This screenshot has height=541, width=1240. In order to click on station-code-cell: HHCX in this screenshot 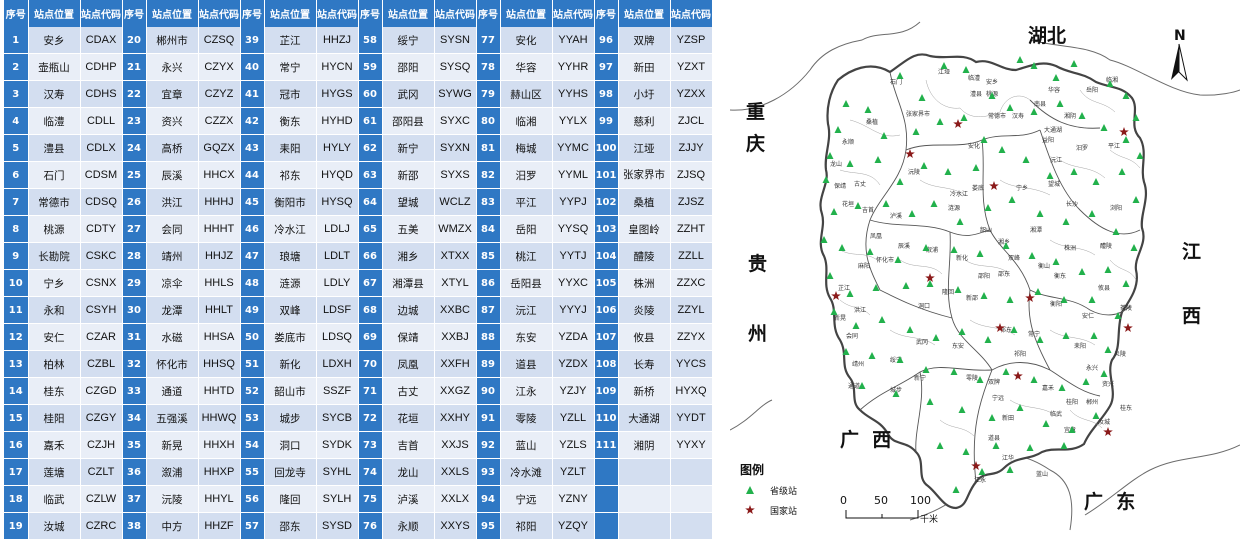, I will do `click(219, 175)`.